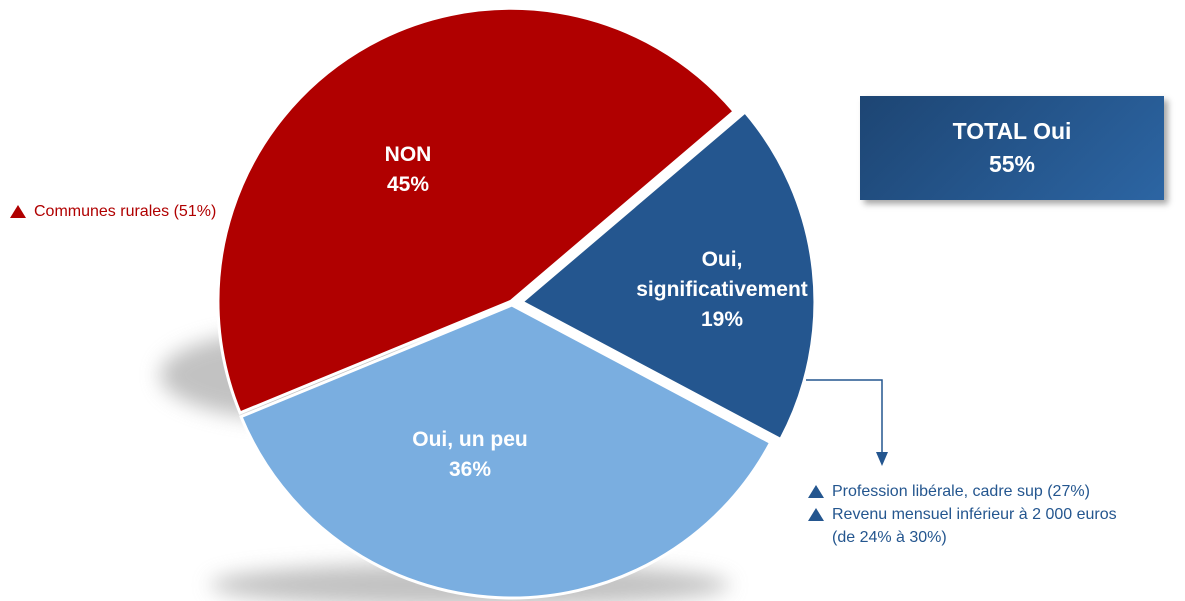 Image resolution: width=1185 pixels, height=601 pixels. Describe the element at coordinates (722, 319) in the screenshot. I see `value-label: 19%` at that location.